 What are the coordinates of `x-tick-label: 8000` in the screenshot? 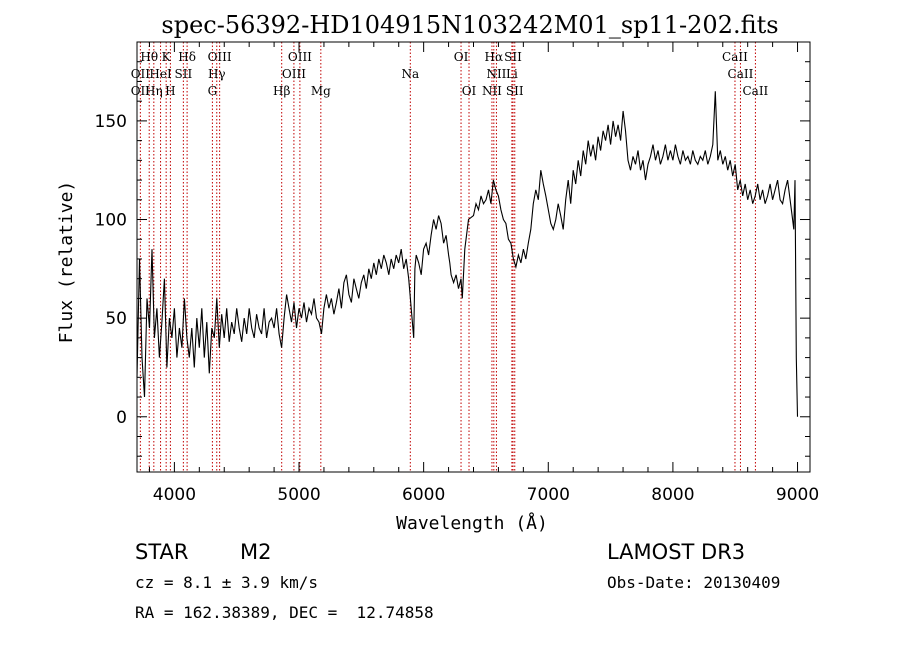 It's located at (672, 495).